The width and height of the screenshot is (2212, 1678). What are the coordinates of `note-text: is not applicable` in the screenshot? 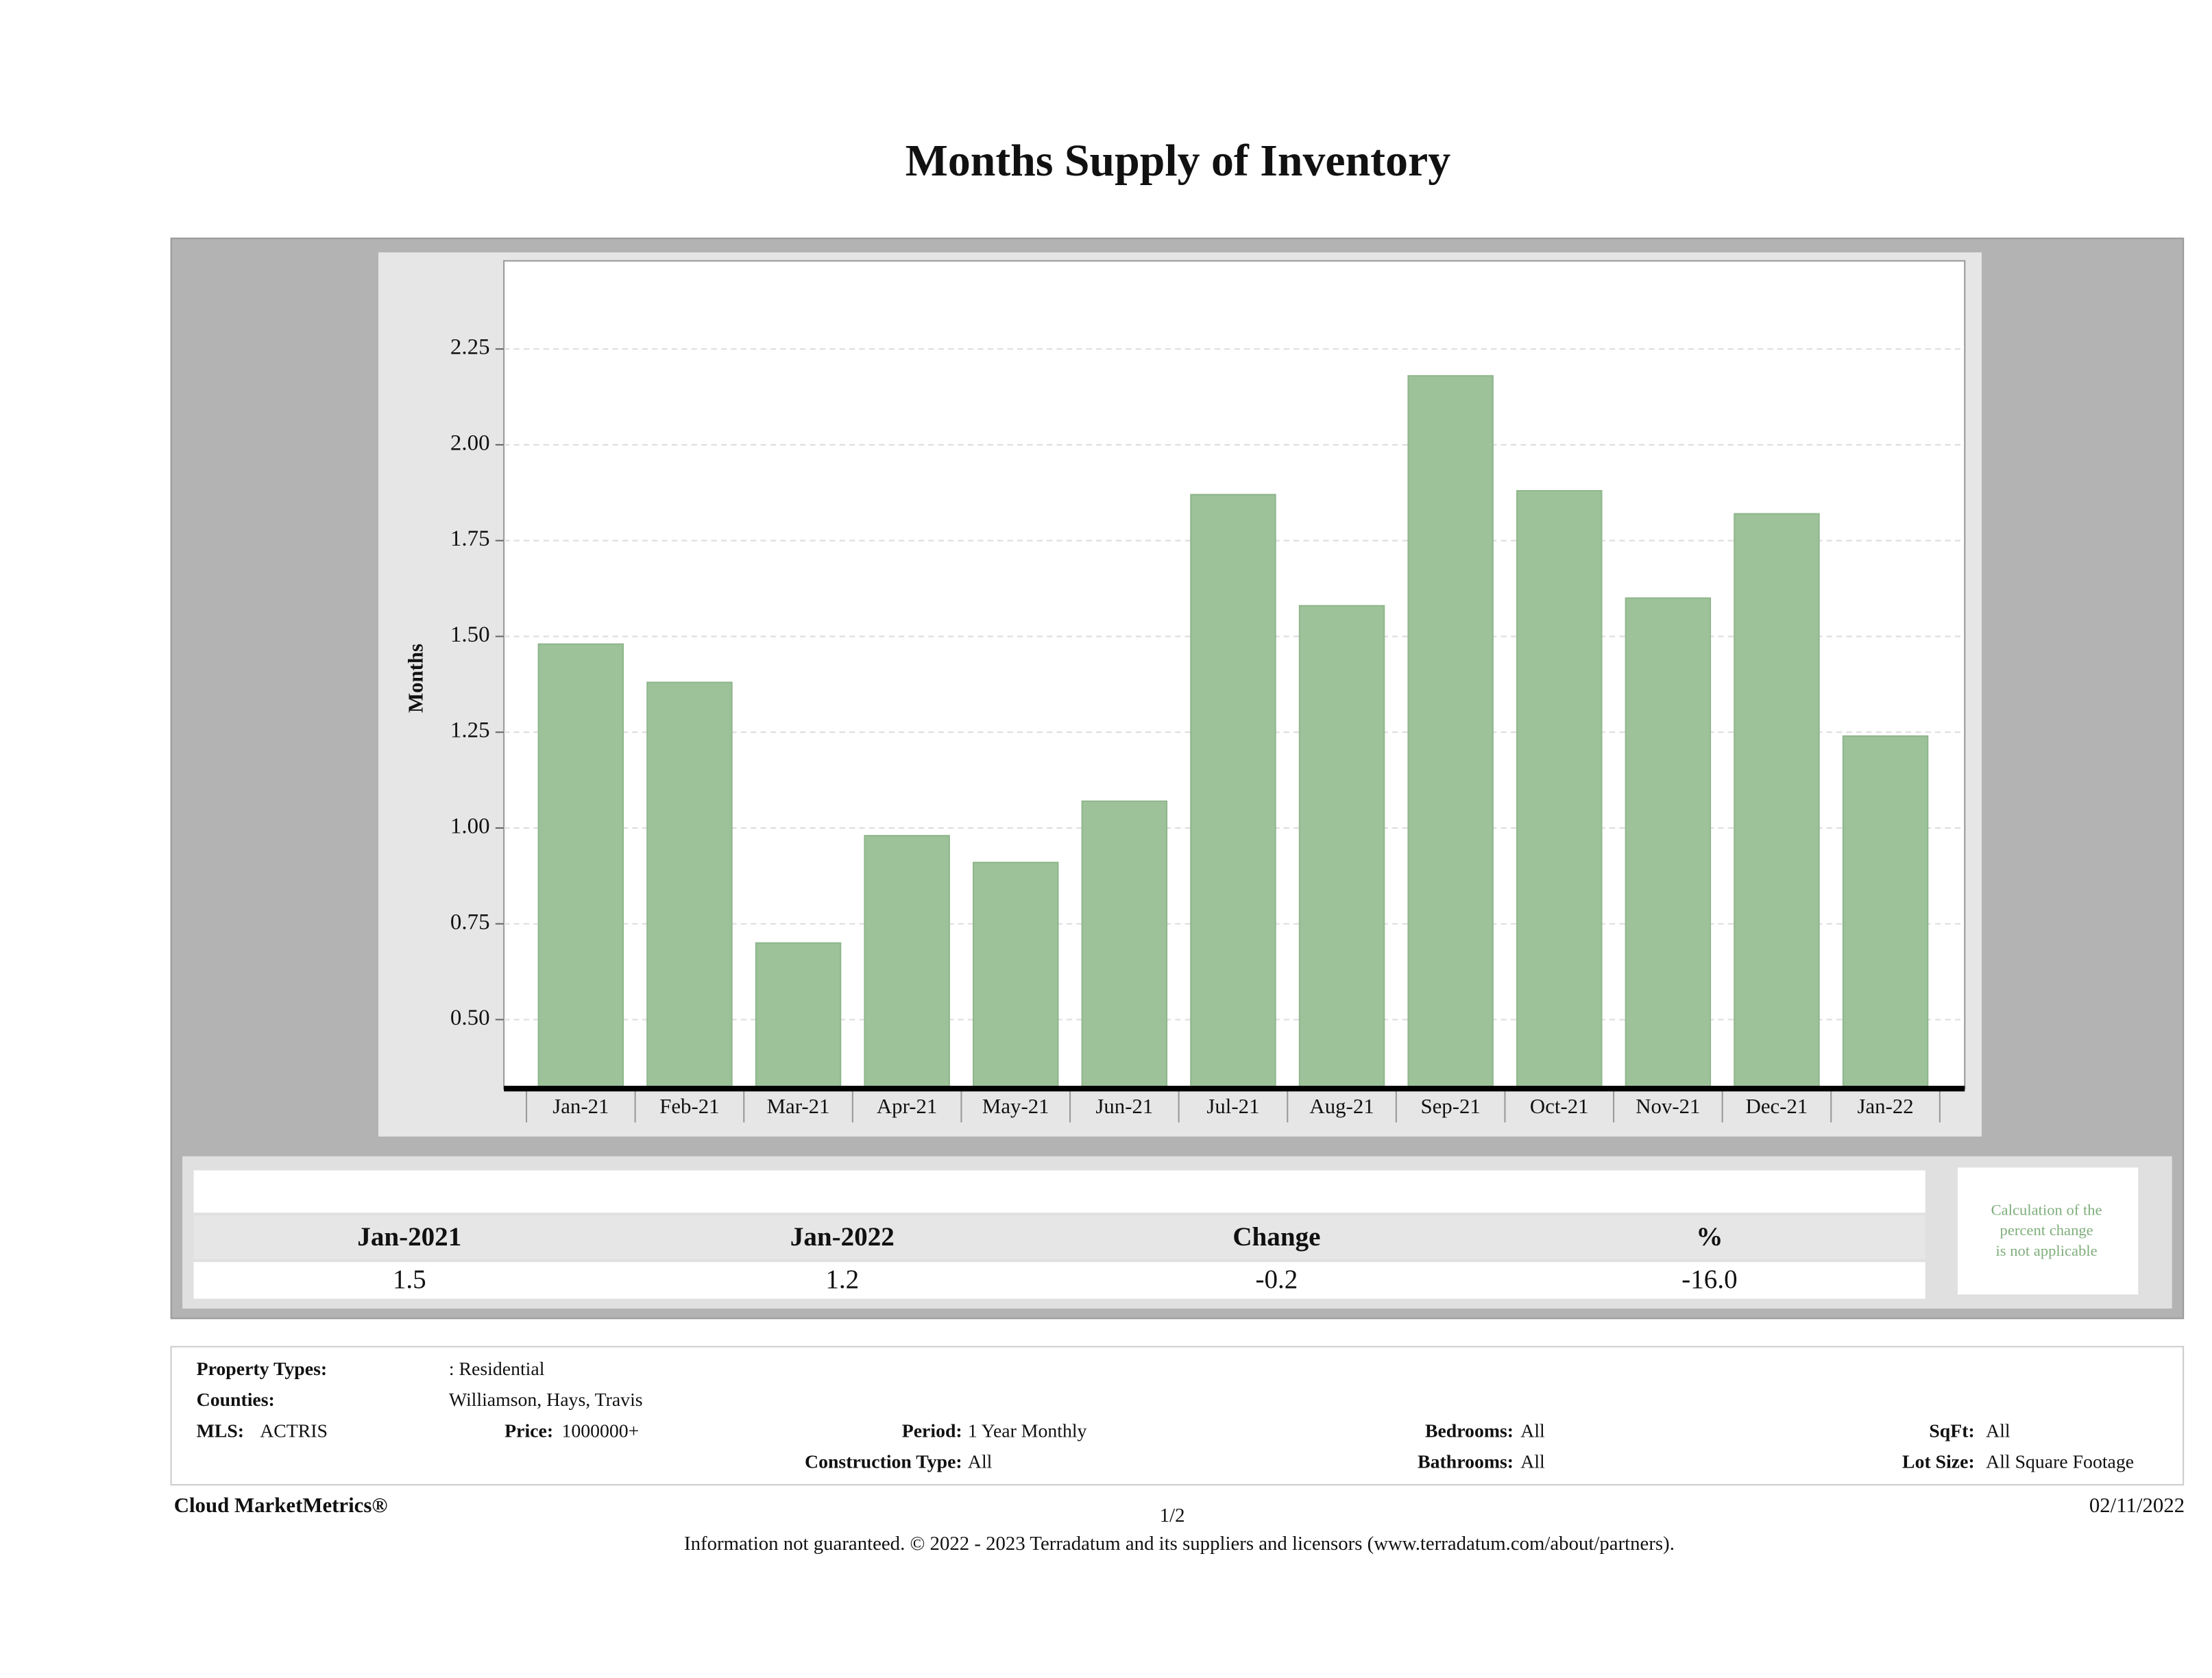 It's located at (2047, 1250).